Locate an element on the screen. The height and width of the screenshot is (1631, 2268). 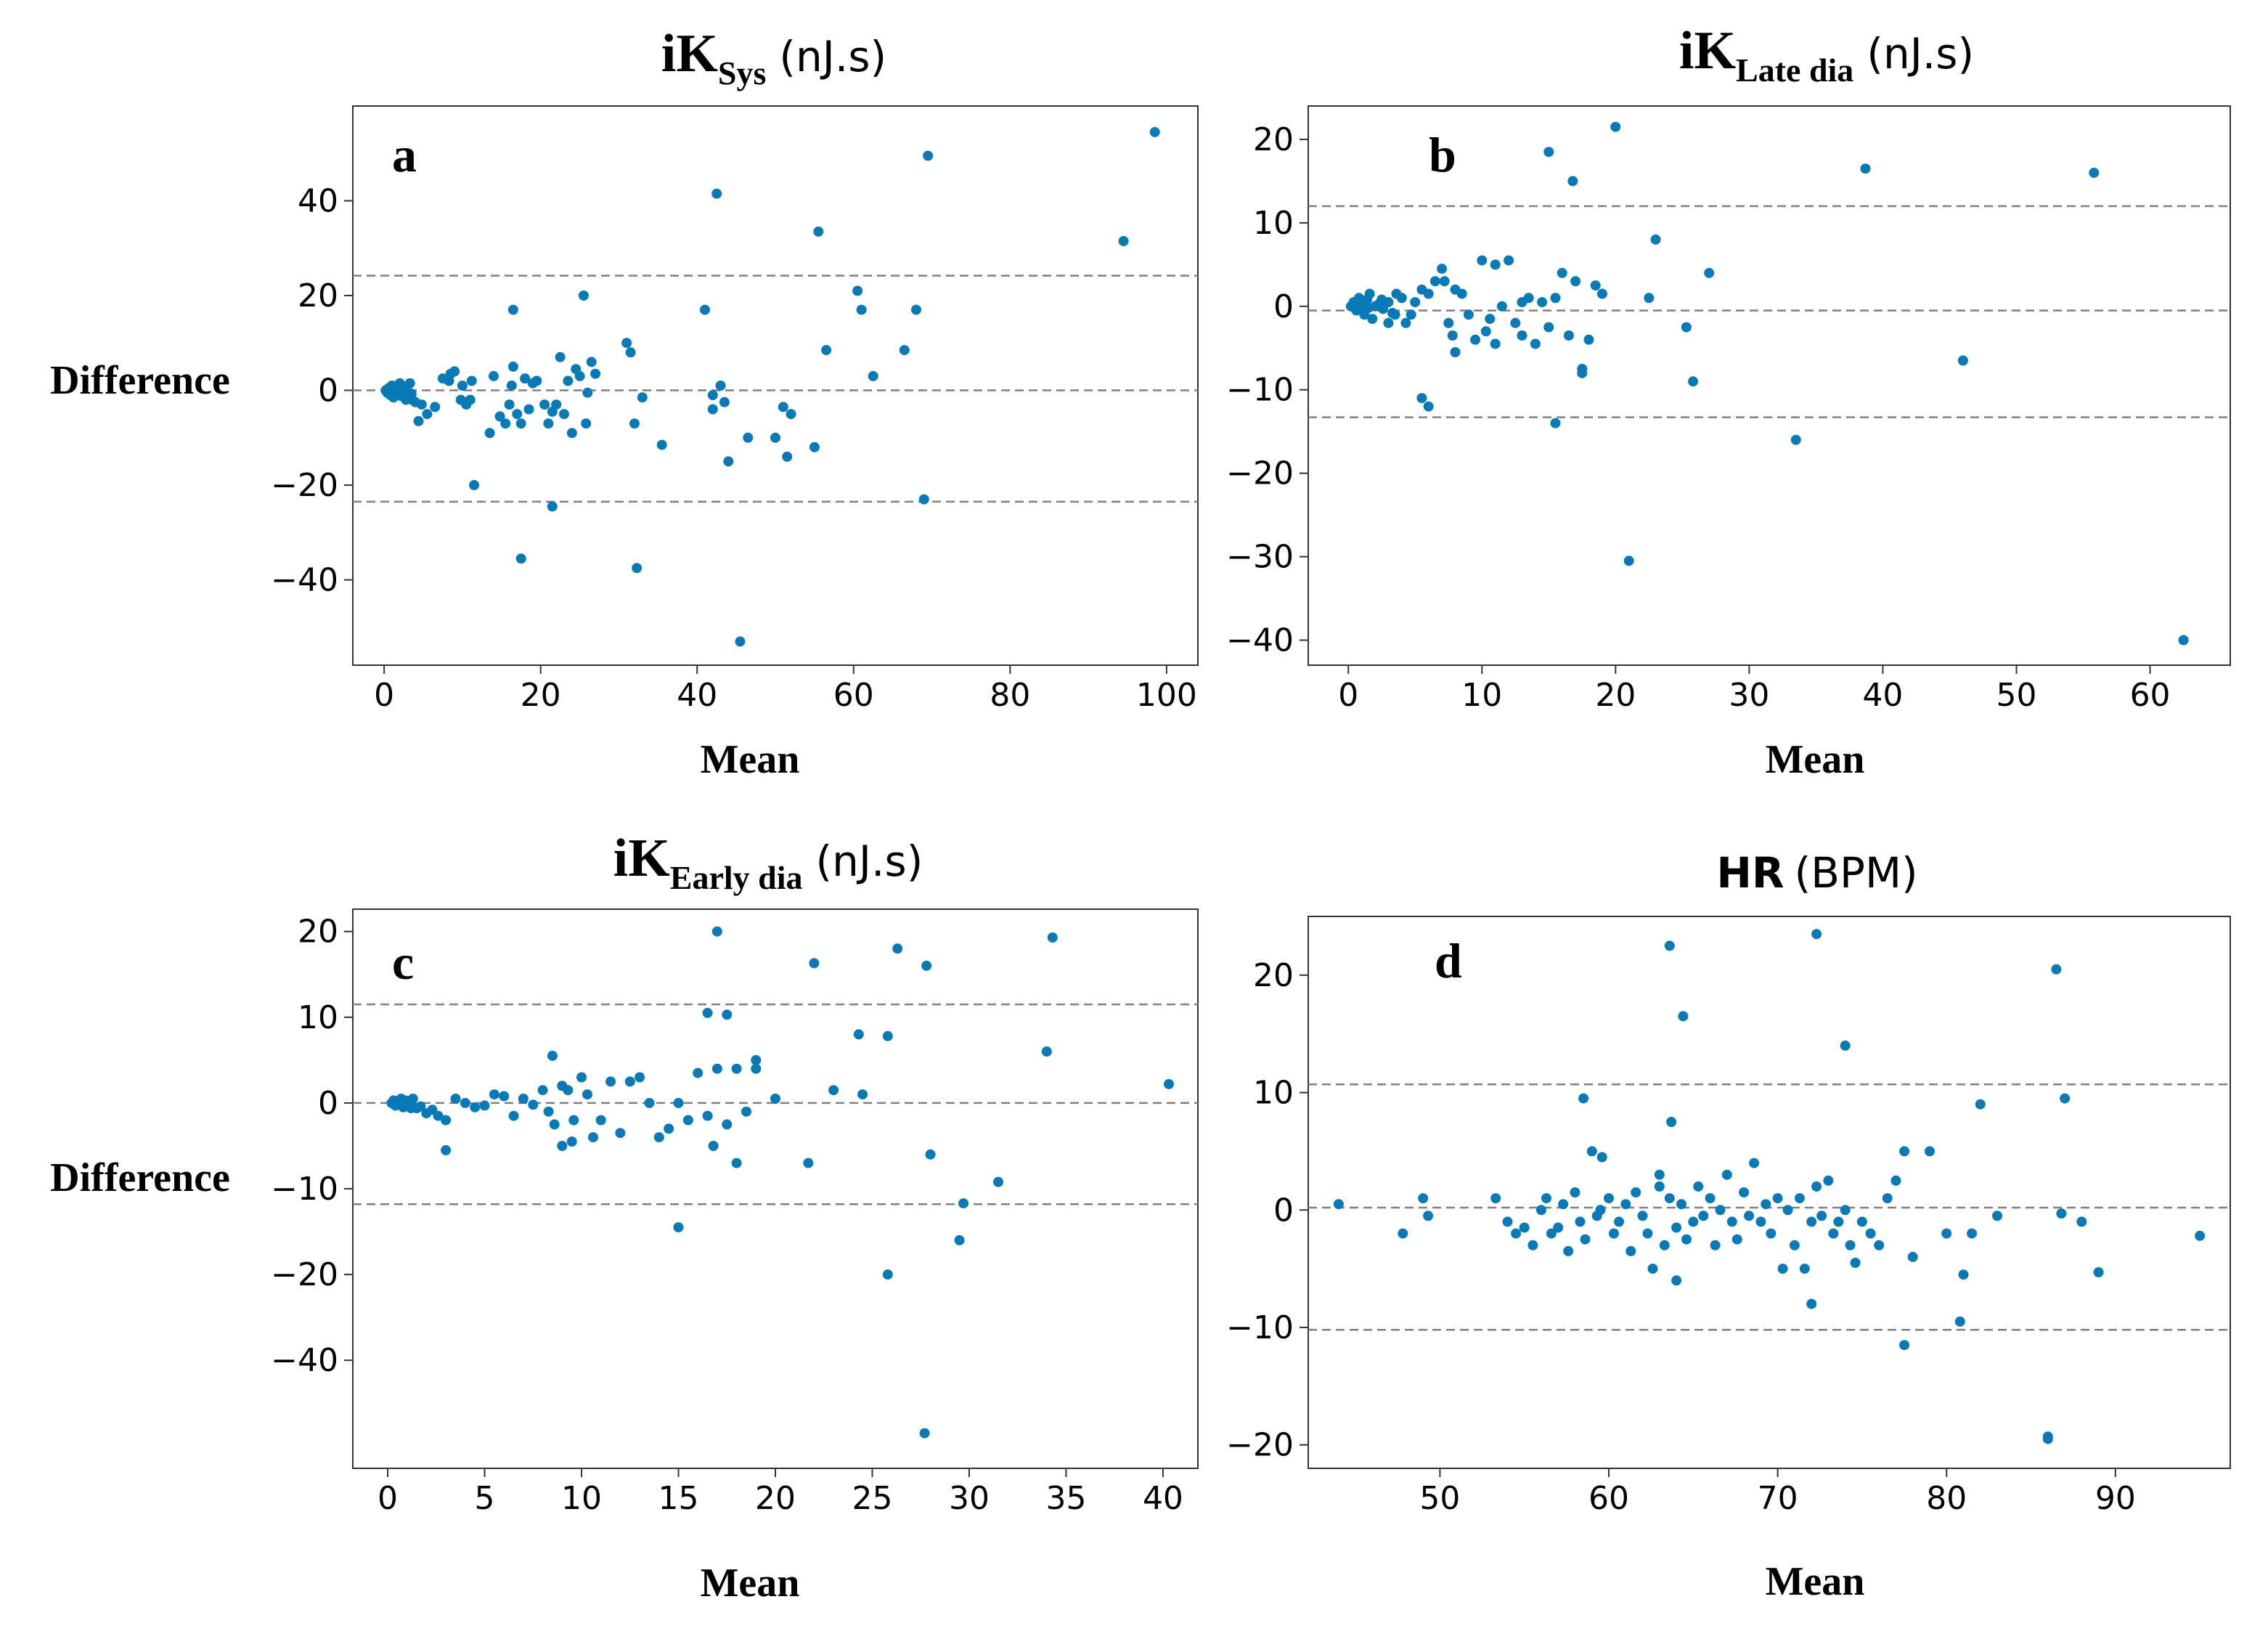
panel-c-xtick-label: 40 is located at coordinates (1163, 1498).